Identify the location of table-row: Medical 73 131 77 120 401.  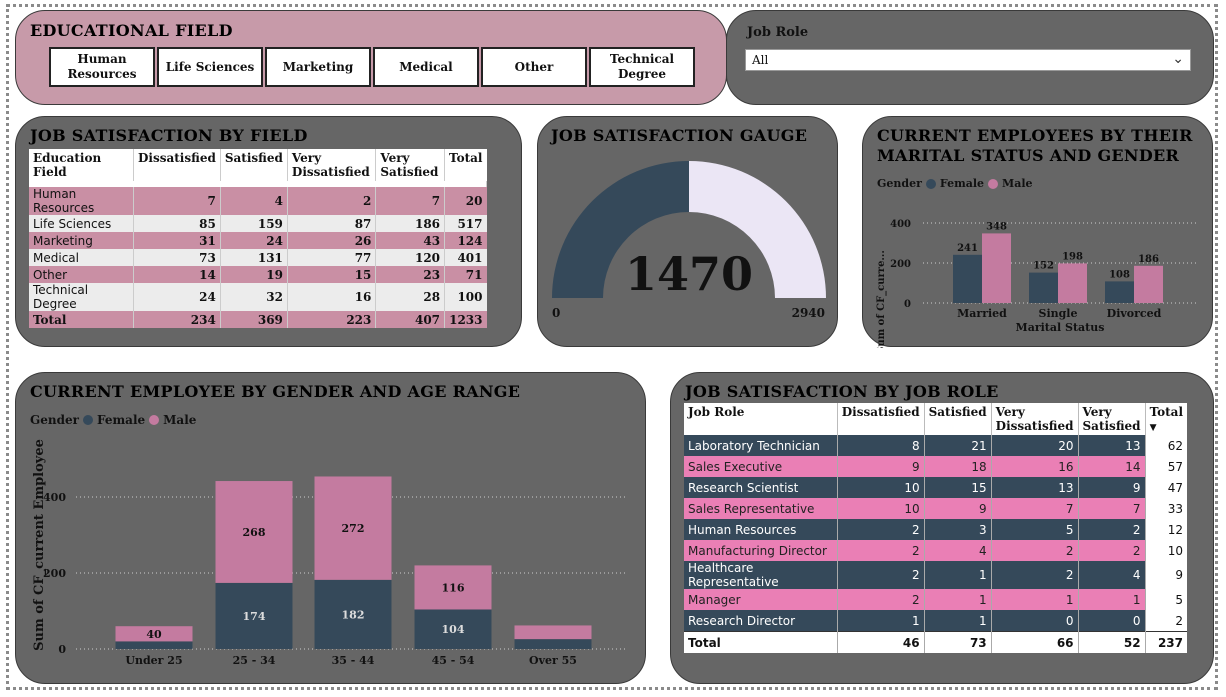
(258, 257).